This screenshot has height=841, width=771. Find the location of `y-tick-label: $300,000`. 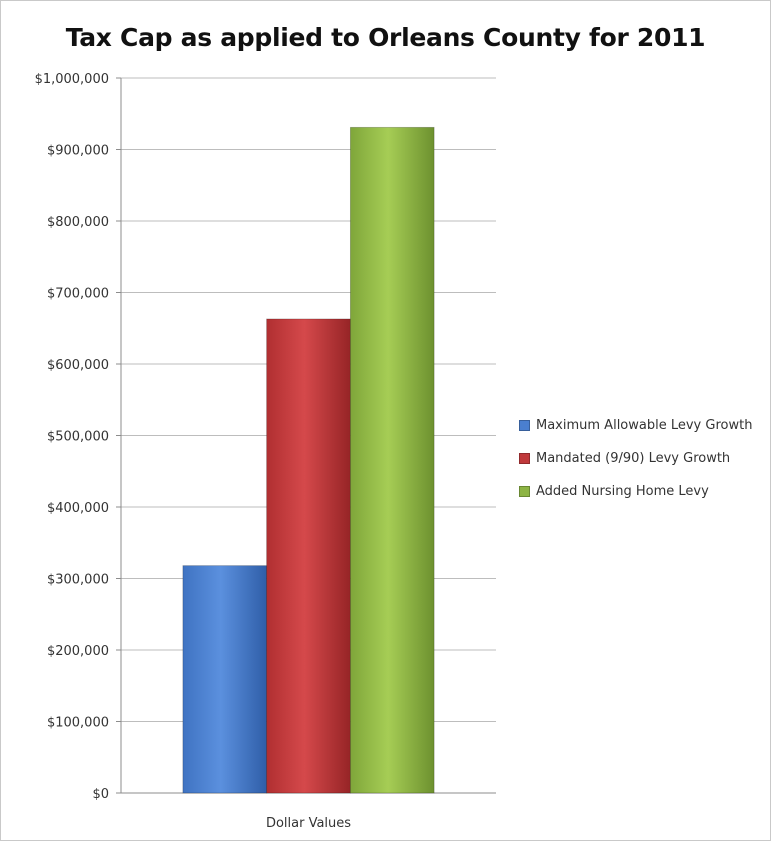

y-tick-label: $300,000 is located at coordinates (78, 580).